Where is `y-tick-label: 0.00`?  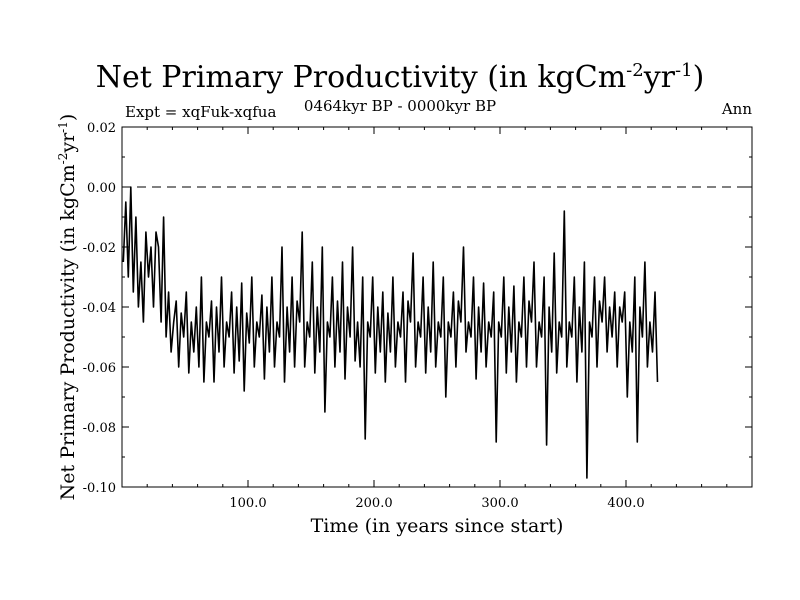
y-tick-label: 0.00 is located at coordinates (101, 188).